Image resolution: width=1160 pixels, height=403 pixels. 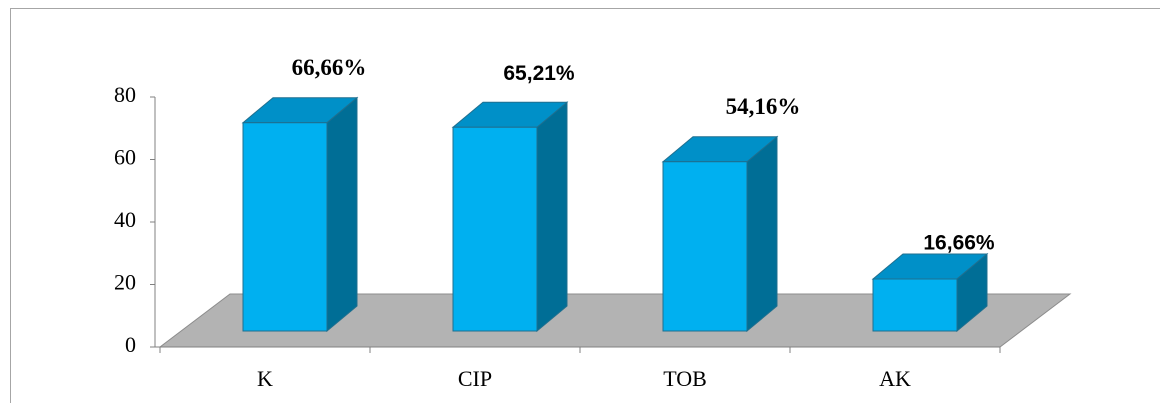 I want to click on y-tick-label: 40, so click(x=125, y=219).